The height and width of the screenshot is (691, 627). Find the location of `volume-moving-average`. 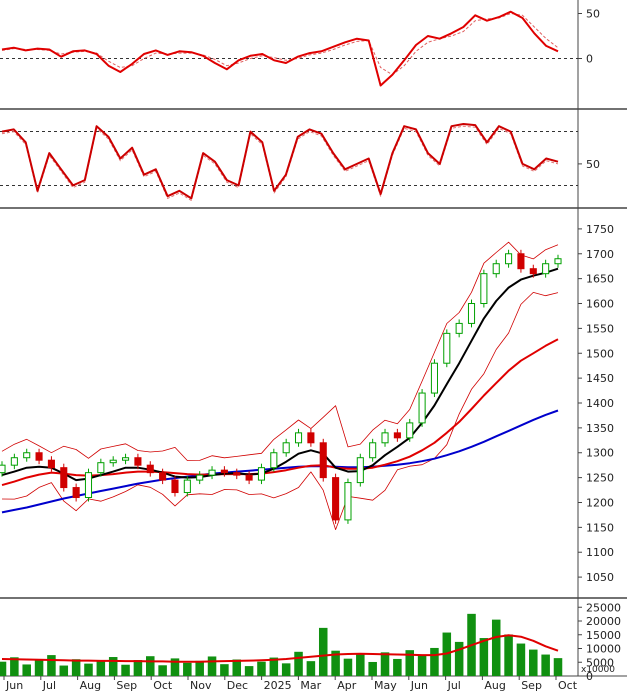

volume-moving-average is located at coordinates (280, 648).